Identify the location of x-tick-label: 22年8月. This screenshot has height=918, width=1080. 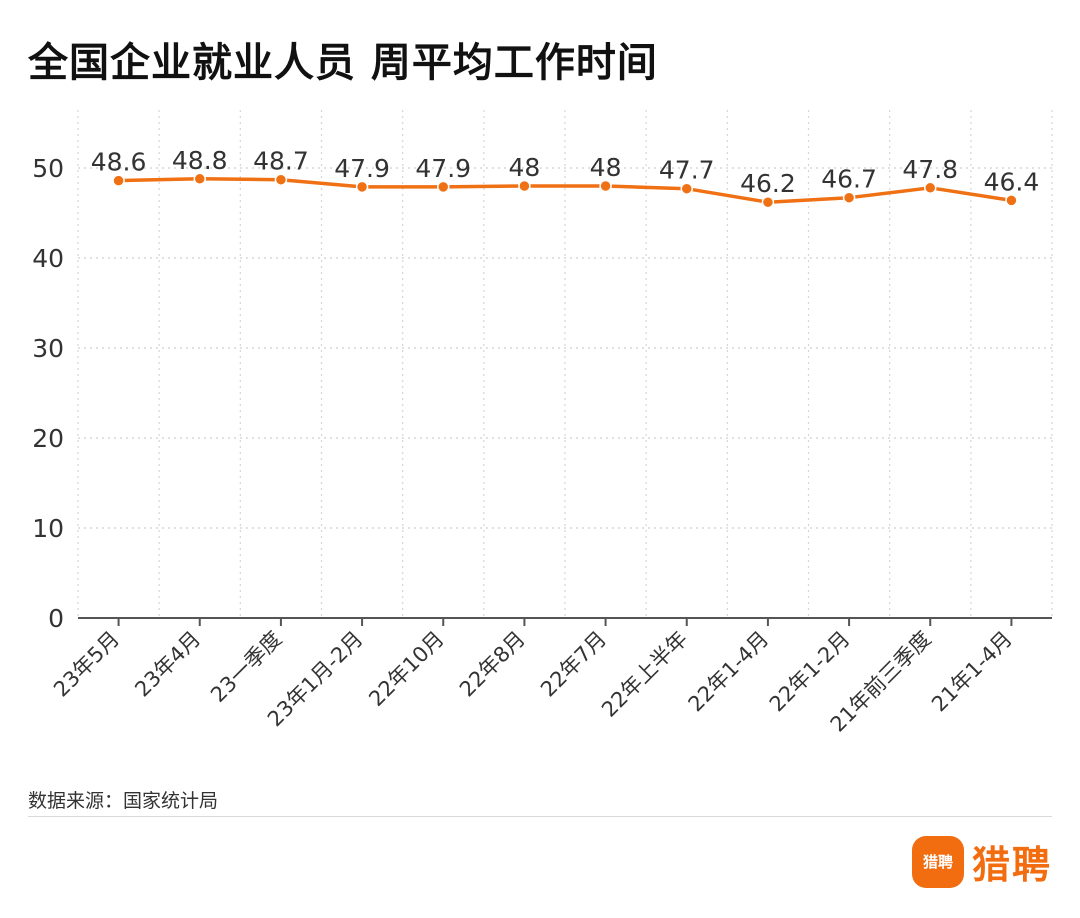
(492, 664).